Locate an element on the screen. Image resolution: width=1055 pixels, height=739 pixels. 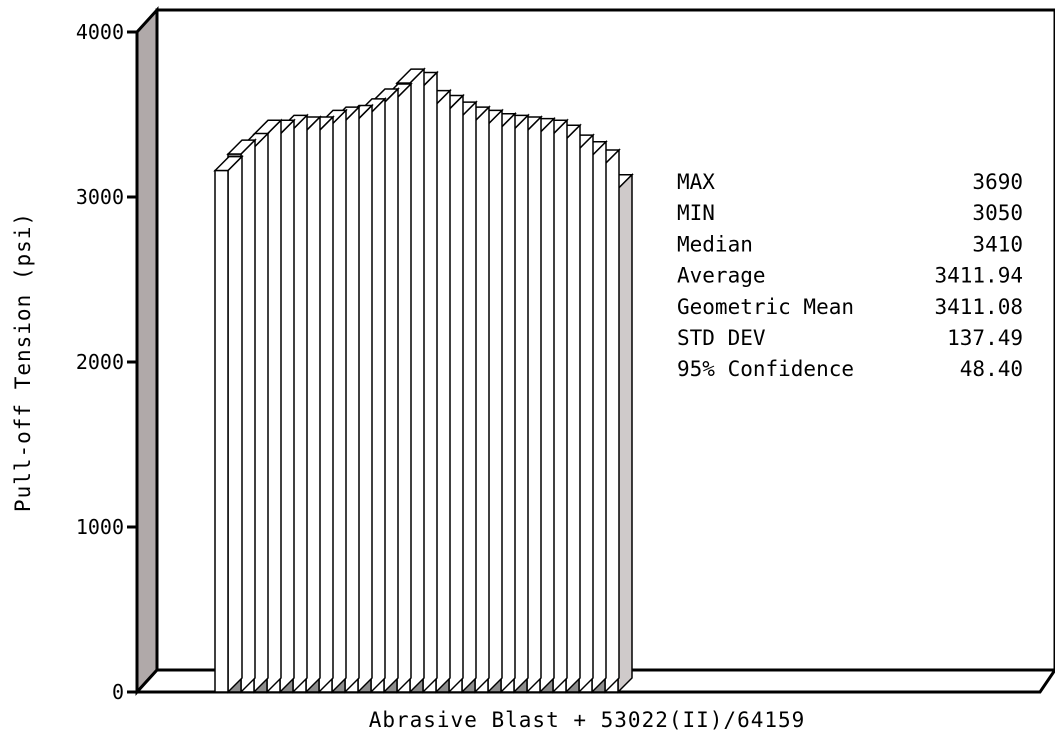
stats-label: MAX is located at coordinates (696, 182).